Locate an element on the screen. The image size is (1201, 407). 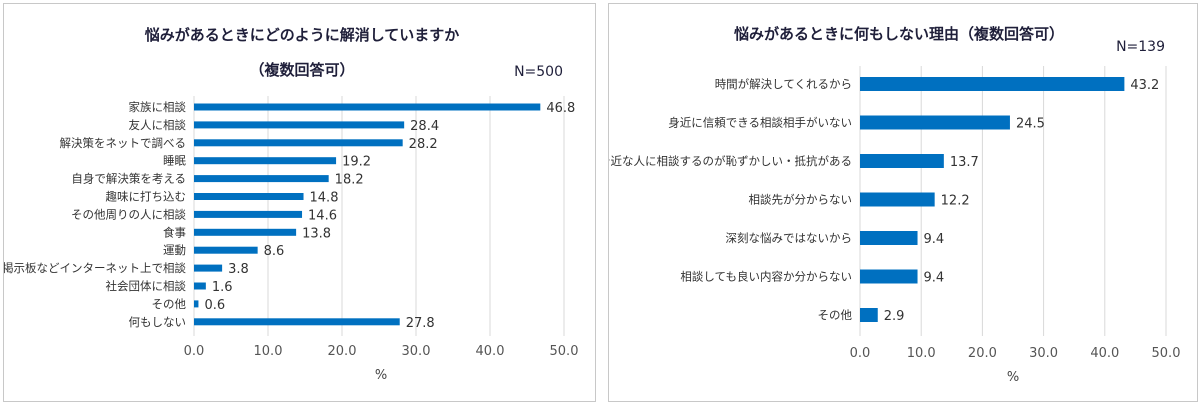
category-label: 自身で解決策を考える is located at coordinates (128, 179).